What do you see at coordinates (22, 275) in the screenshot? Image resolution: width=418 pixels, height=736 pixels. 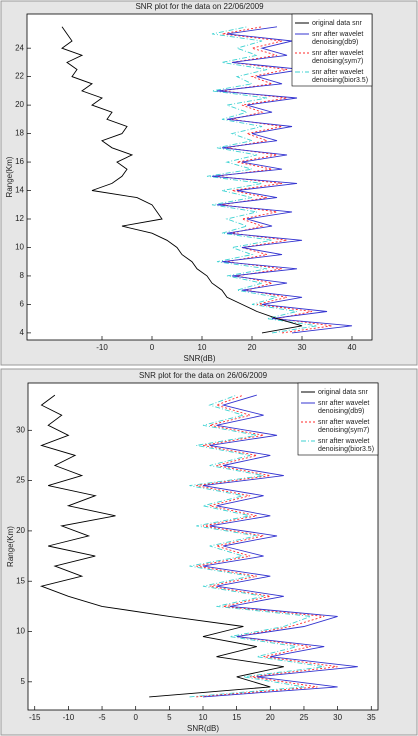 I see `y-tick-label: 8` at bounding box center [22, 275].